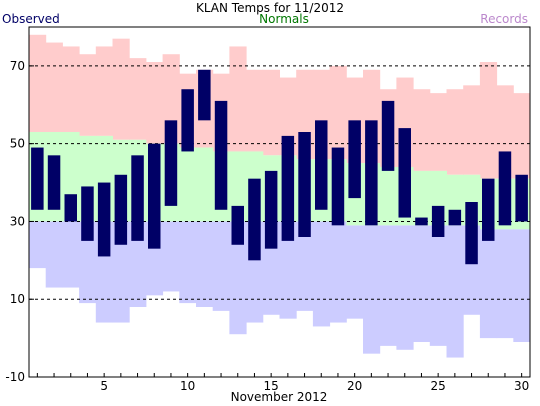 This screenshot has height=406, width=540. Describe the element at coordinates (282, 383) in the screenshot. I see `x-axis: 5 10 15 20 25 30` at that location.